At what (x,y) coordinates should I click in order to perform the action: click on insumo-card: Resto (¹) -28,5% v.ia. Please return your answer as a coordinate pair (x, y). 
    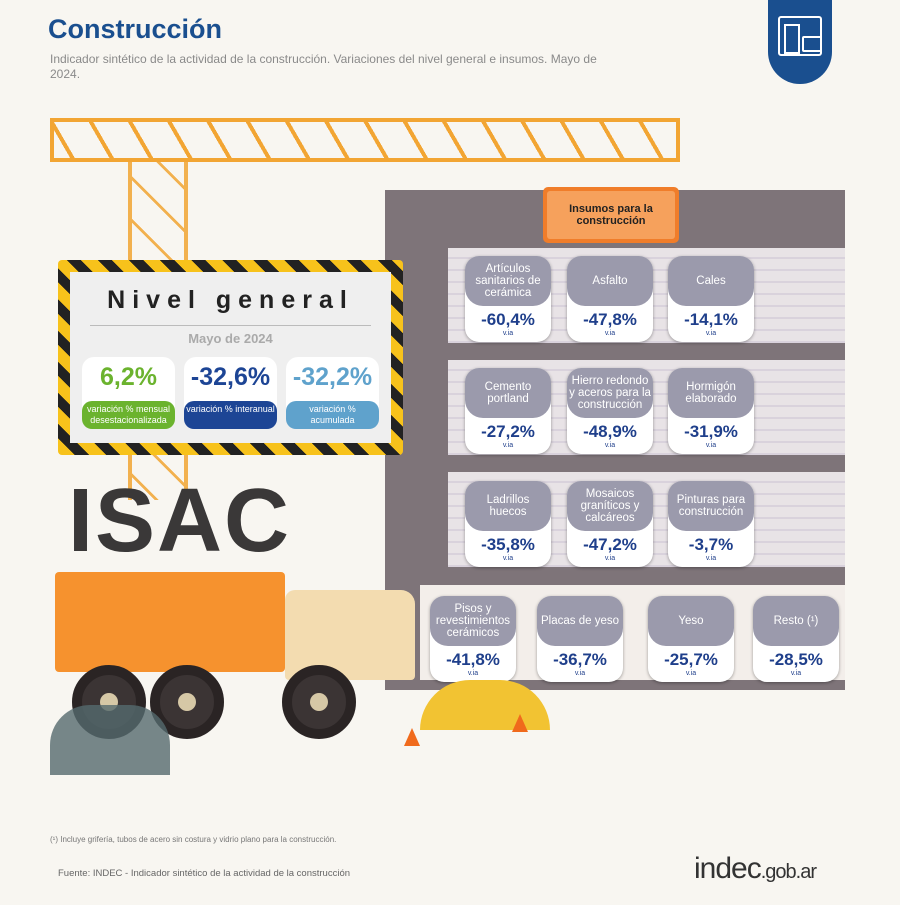
    Looking at the image, I should click on (796, 639).